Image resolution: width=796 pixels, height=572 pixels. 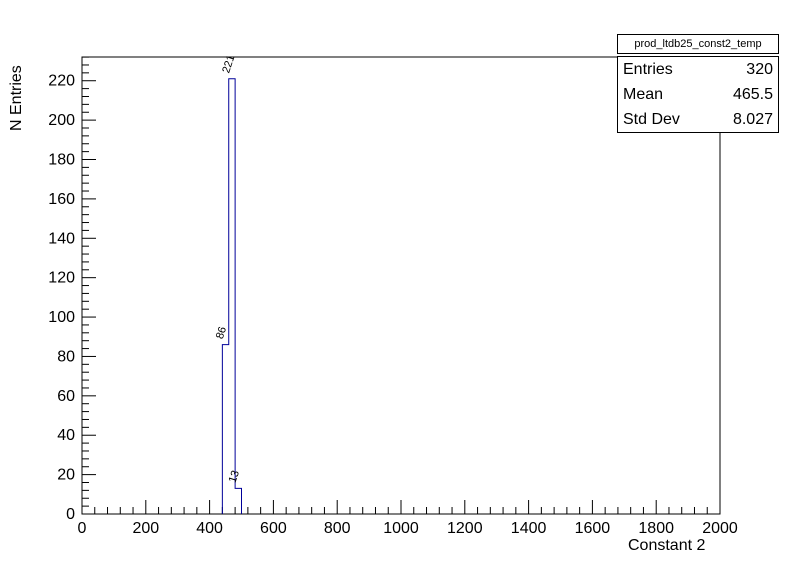 I want to click on stats-value: 320, so click(x=759, y=69).